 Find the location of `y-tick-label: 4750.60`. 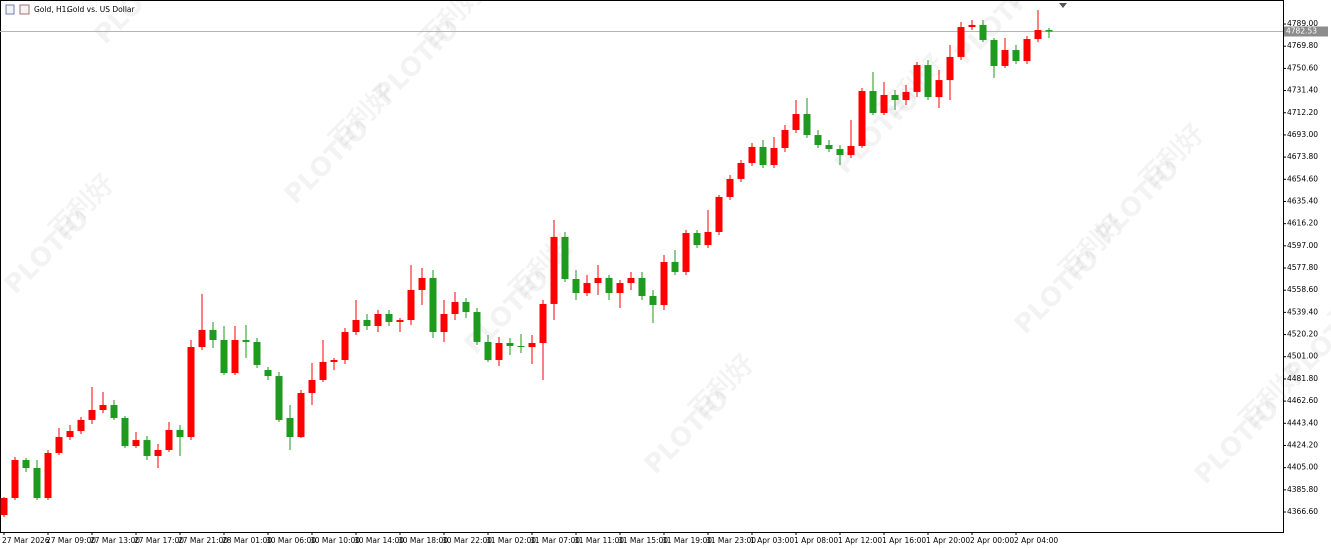

y-tick-label: 4750.60 is located at coordinates (1302, 67).